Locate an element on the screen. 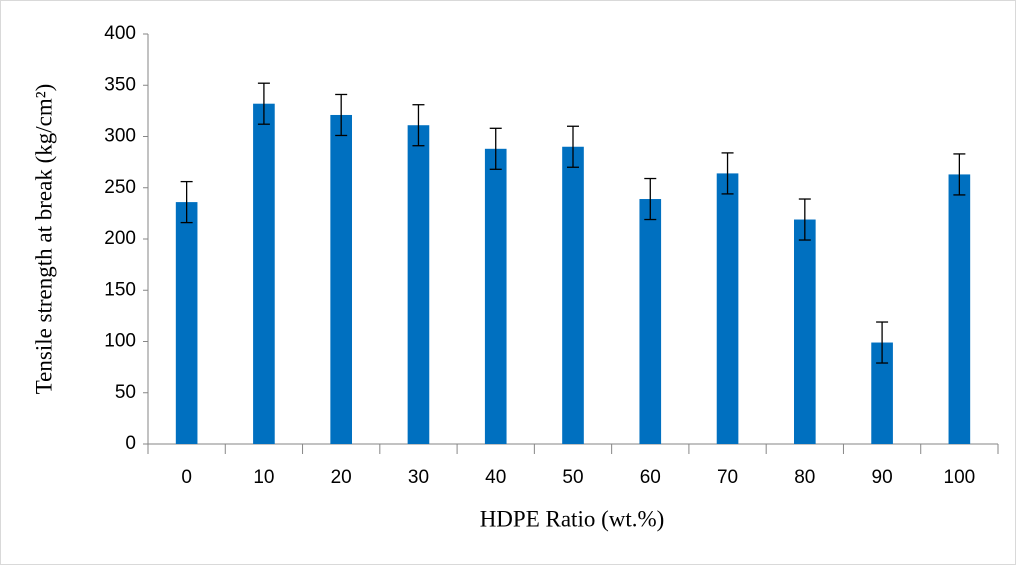 The height and width of the screenshot is (565, 1016). x-tick-label: 50 is located at coordinates (572, 477).